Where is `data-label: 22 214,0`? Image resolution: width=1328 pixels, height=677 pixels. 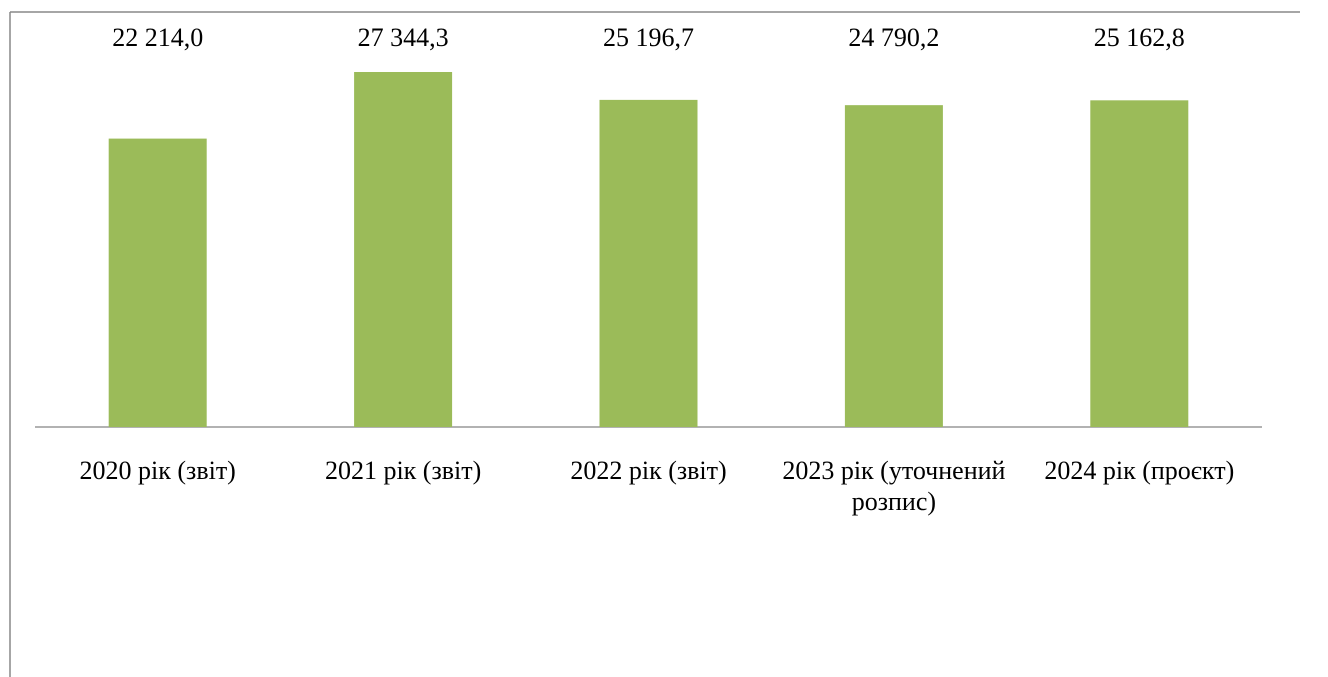 data-label: 22 214,0 is located at coordinates (158, 37).